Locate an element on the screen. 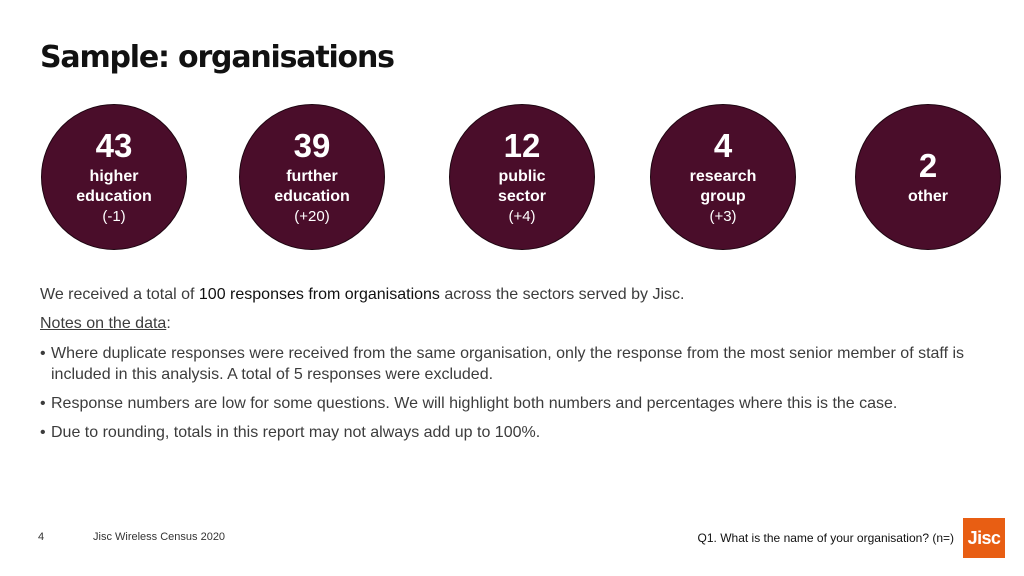 Image resolution: width=1024 pixels, height=576 pixels. notes-heading-suffix: : is located at coordinates (168, 323).